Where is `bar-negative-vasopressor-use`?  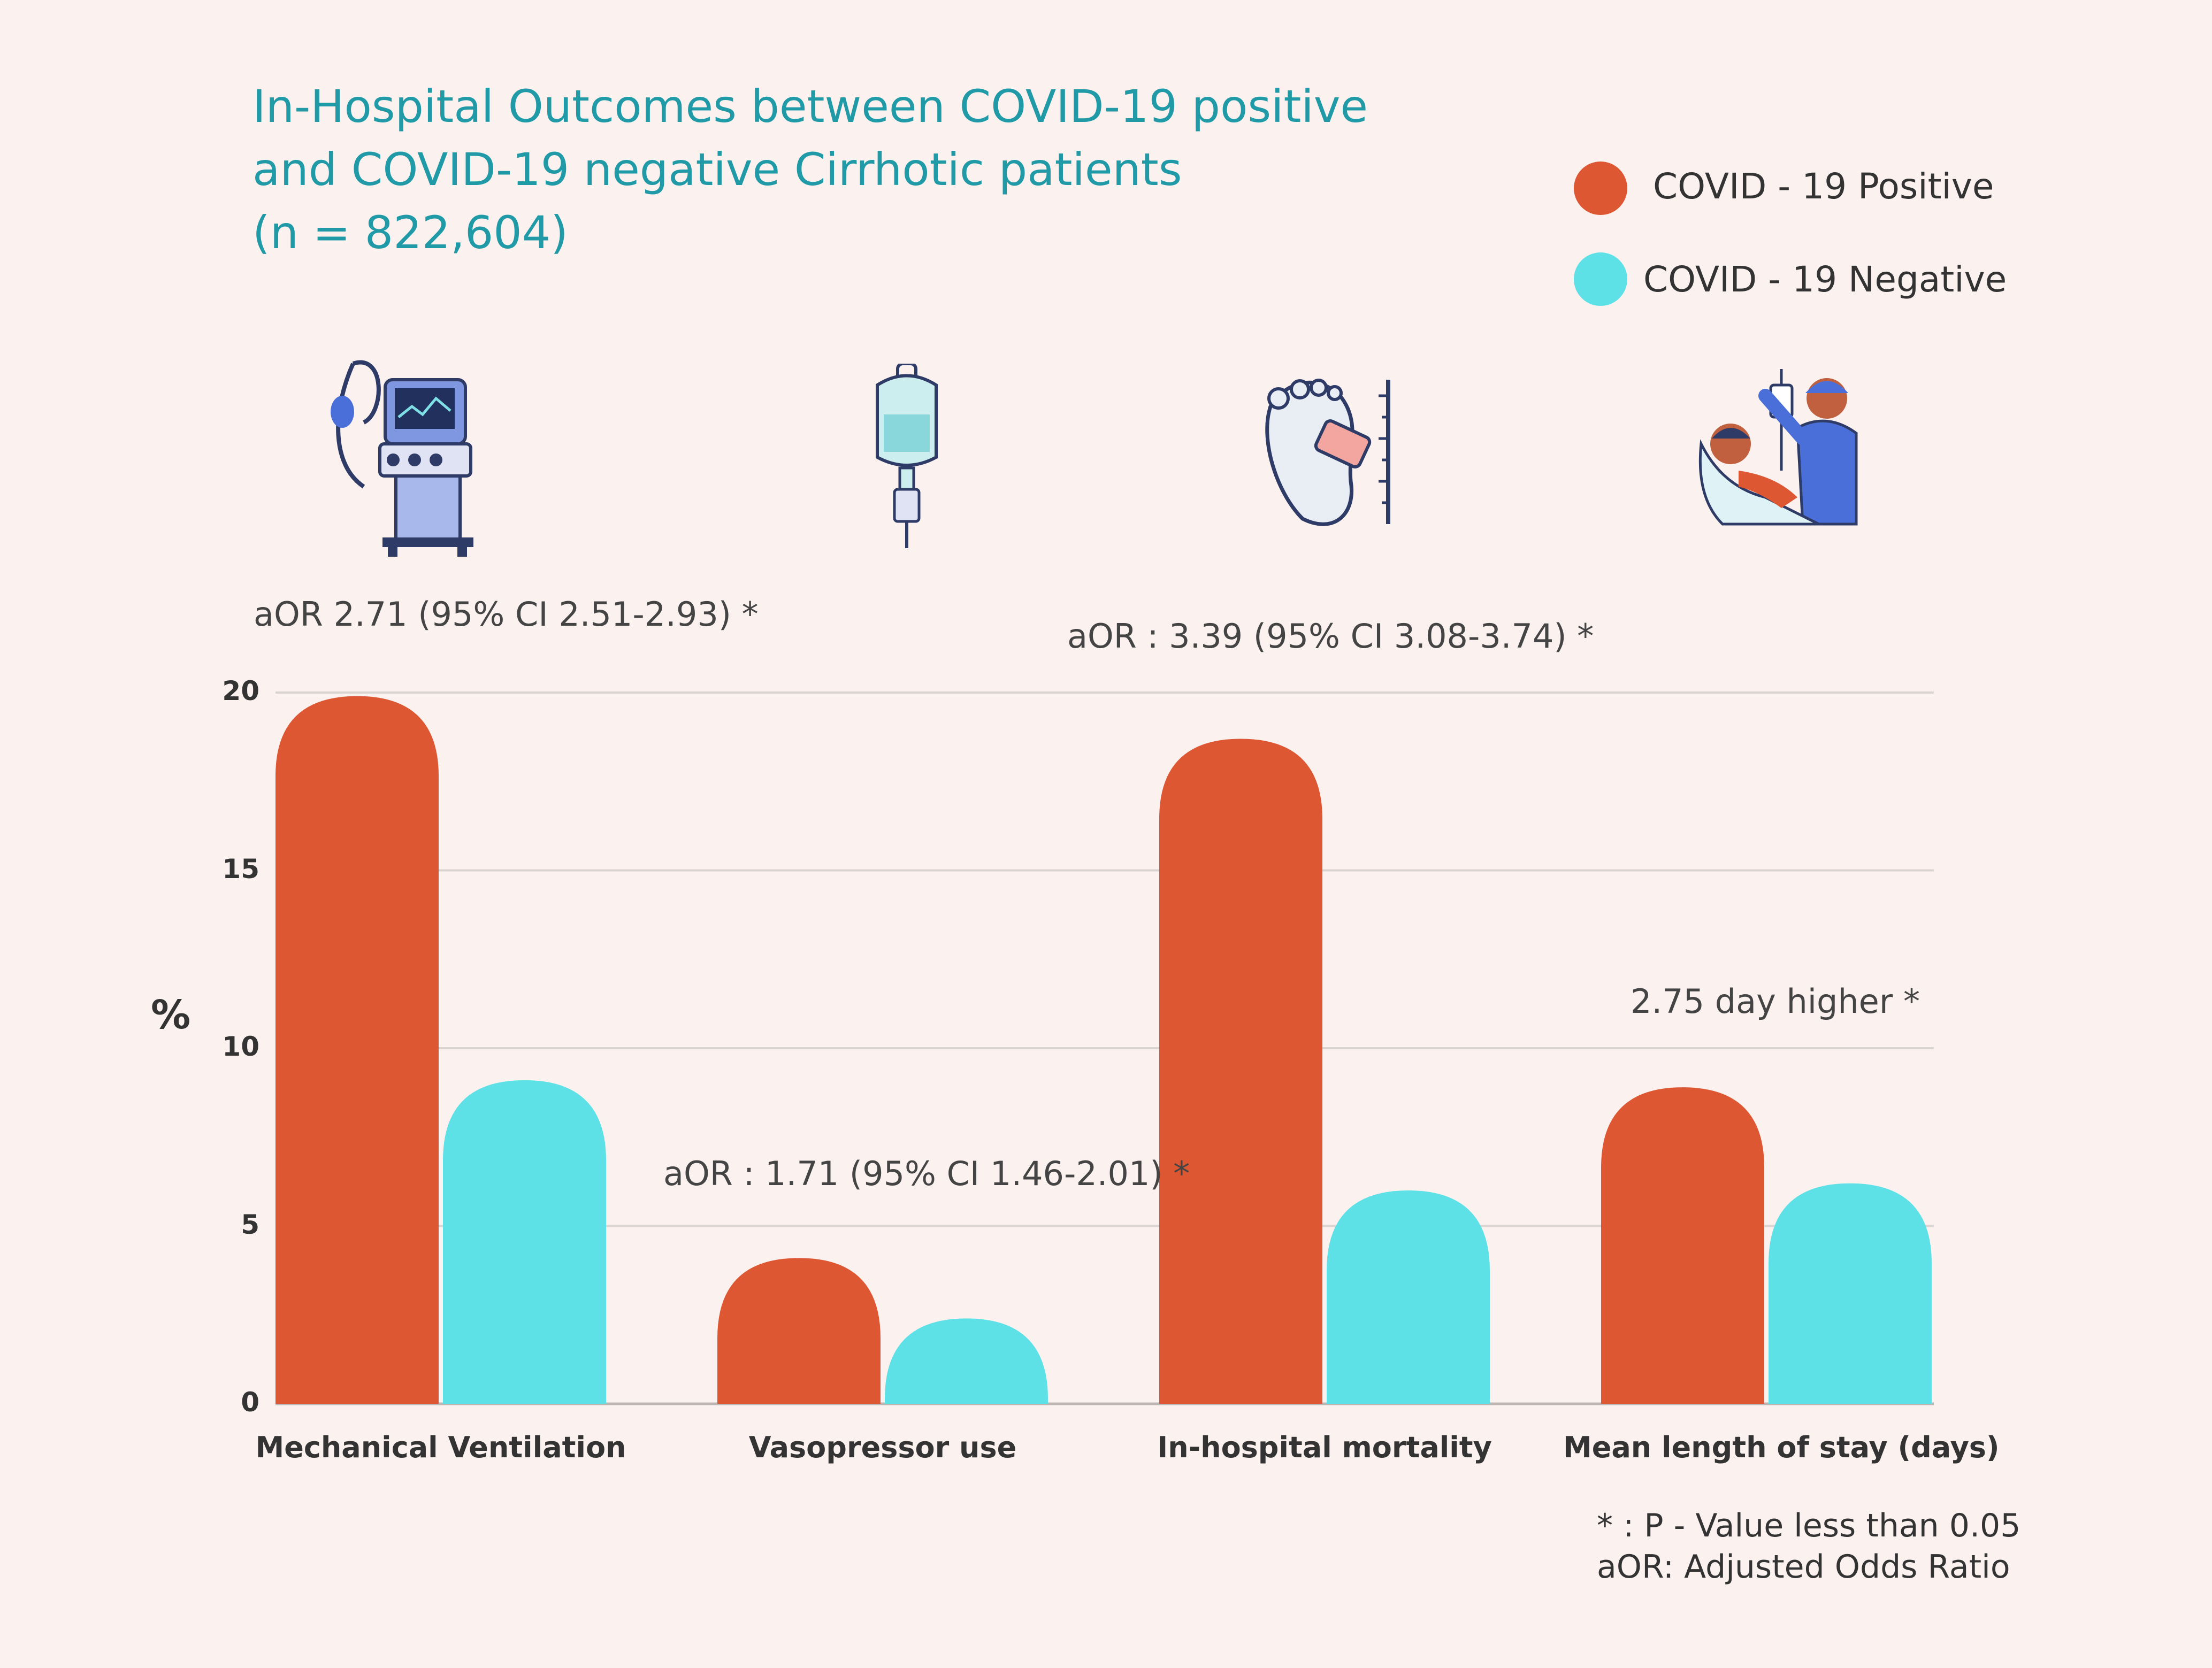
bar-negative-vasopressor-use is located at coordinates (967, 1361).